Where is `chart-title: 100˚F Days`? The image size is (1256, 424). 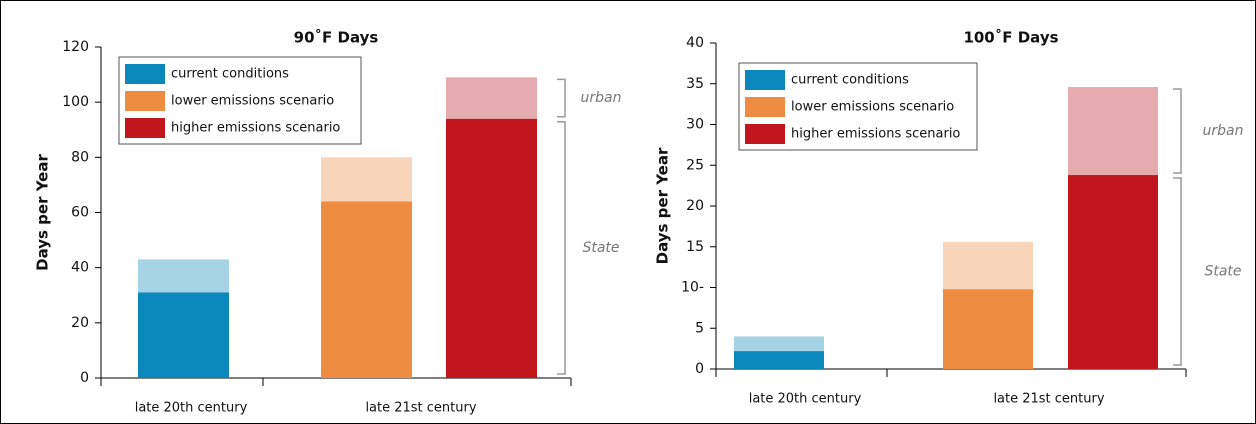
chart-title: 100˚F Days is located at coordinates (1010, 38).